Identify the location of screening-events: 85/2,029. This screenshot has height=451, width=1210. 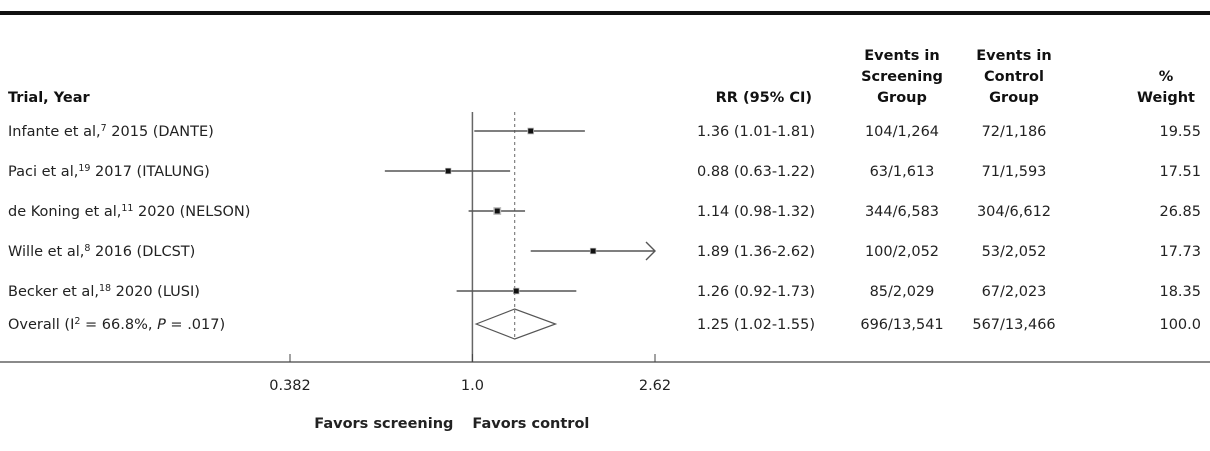
(902, 292).